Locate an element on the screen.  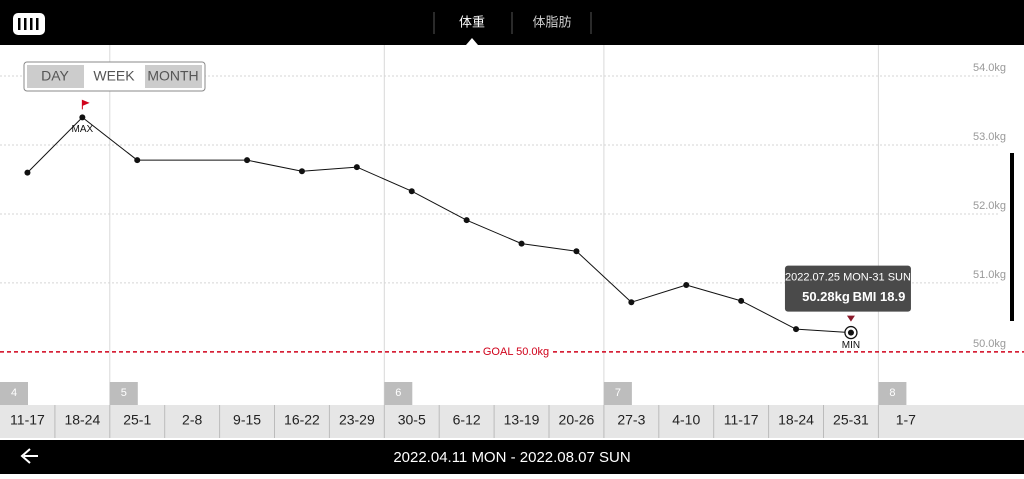
month-label: 8 is located at coordinates (892, 393).